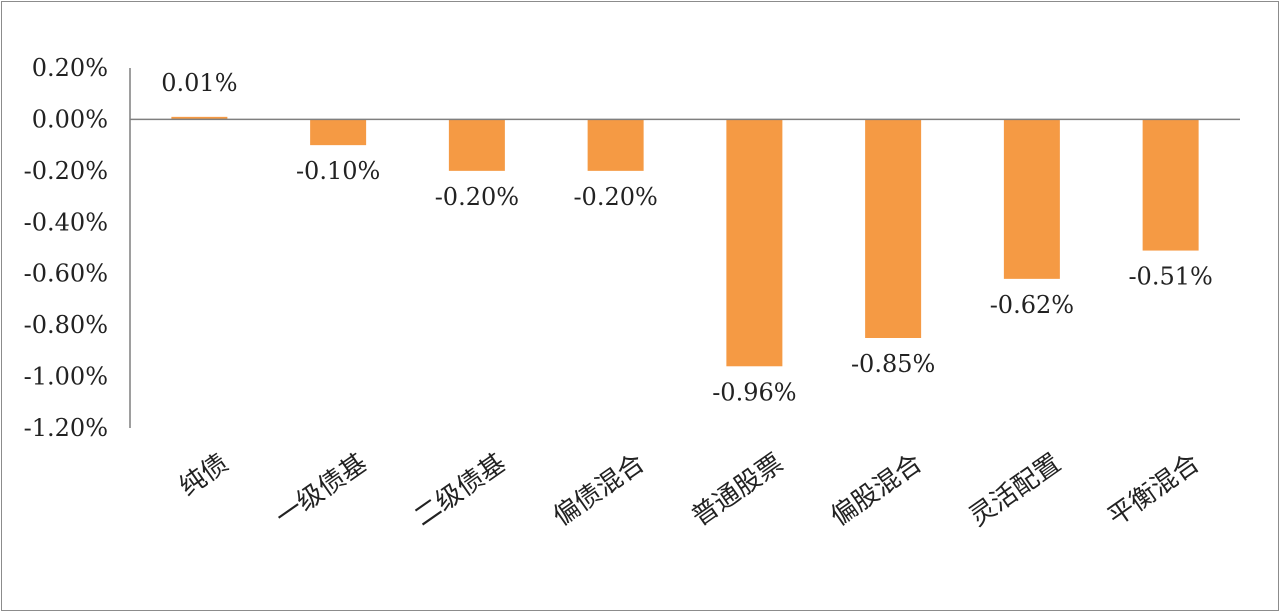  Describe the element at coordinates (66, 377) in the screenshot. I see `y-tick-label: -1.00%` at that location.